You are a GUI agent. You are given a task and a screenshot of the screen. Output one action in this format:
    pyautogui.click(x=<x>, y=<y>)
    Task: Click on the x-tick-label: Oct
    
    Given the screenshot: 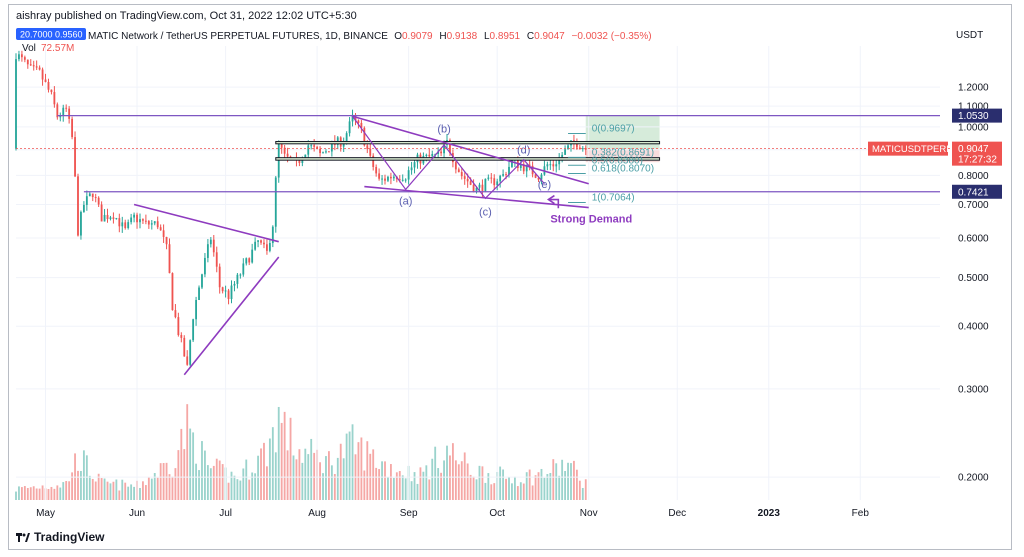 What is the action you would take?
    pyautogui.click(x=497, y=513)
    